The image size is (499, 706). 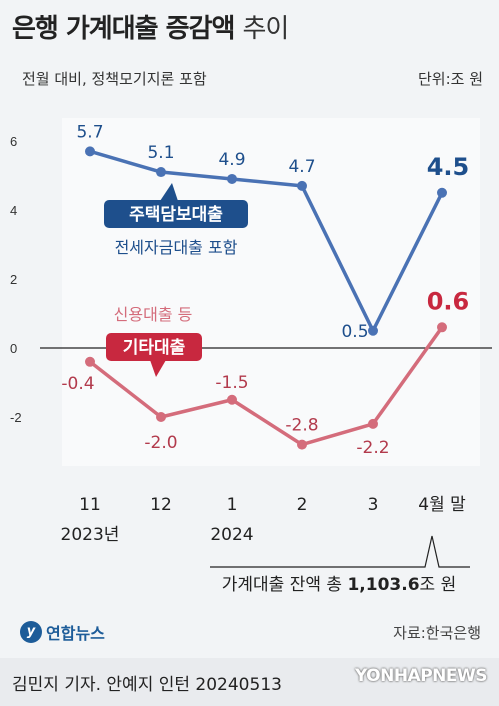 I want to click on data-label: 0.5, so click(x=354, y=332).